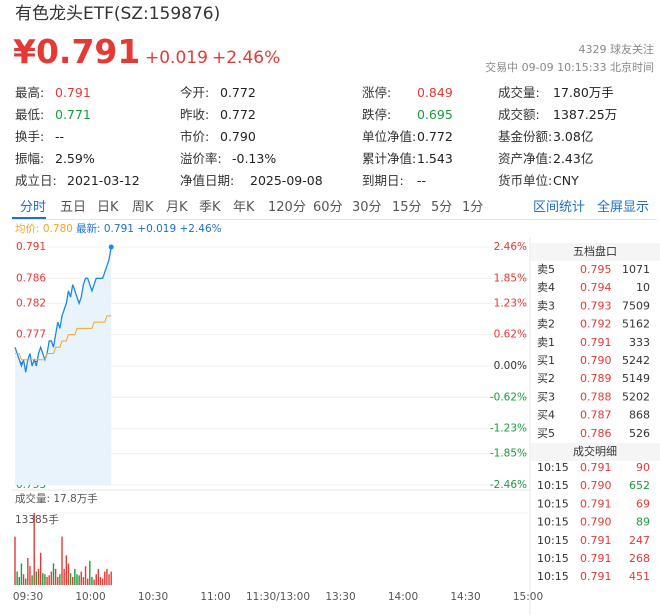 The width and height of the screenshot is (660, 615). Describe the element at coordinates (90, 597) in the screenshot. I see `x-tick-label: 10:00` at that location.